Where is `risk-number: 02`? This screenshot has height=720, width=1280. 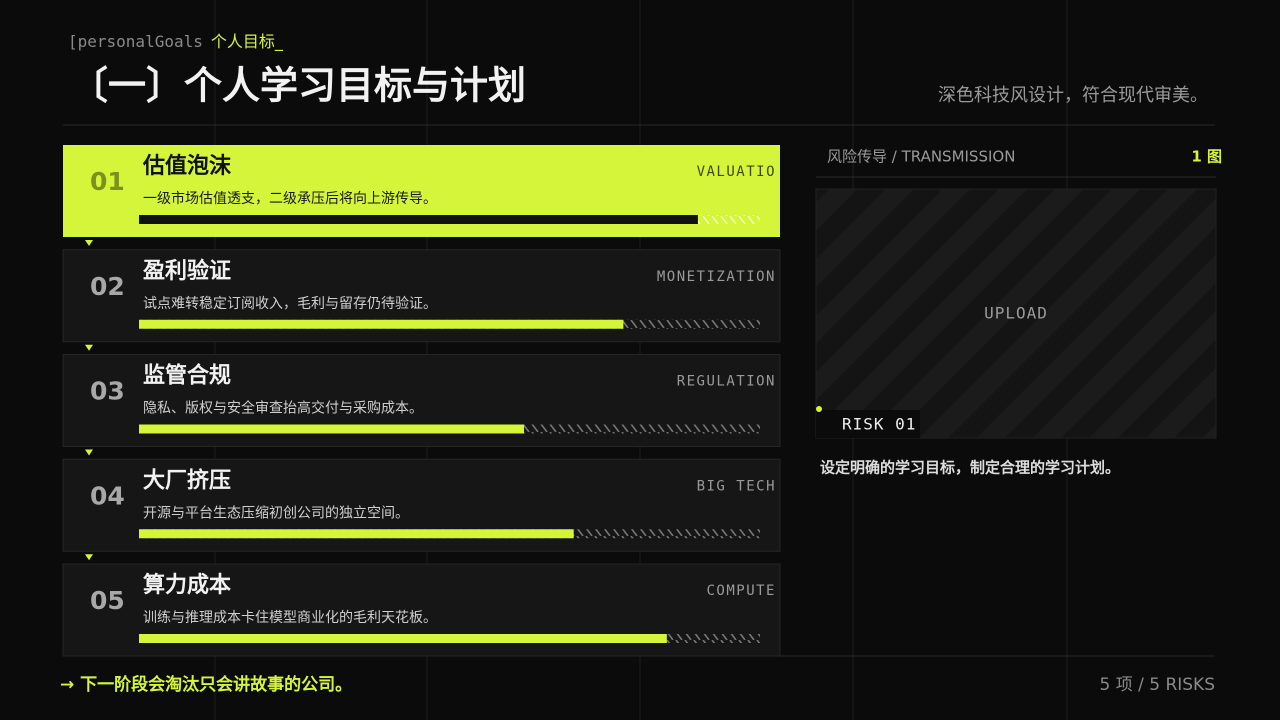 risk-number: 02 is located at coordinates (107, 286).